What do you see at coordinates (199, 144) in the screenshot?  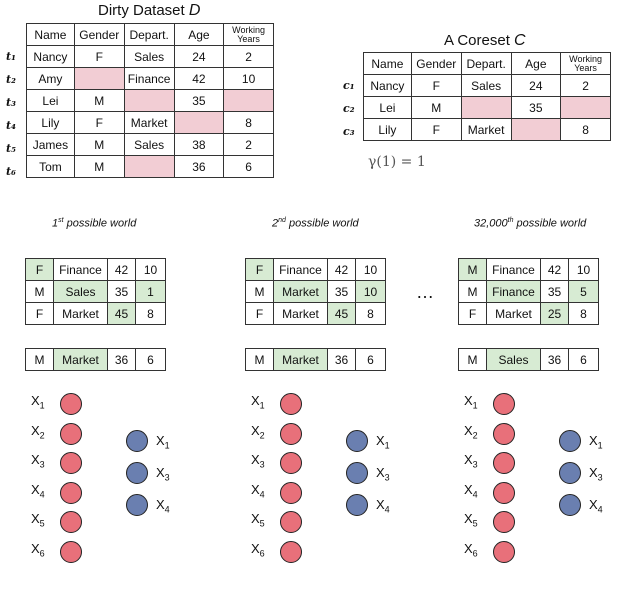 I see `dirty-cell: 38` at bounding box center [199, 144].